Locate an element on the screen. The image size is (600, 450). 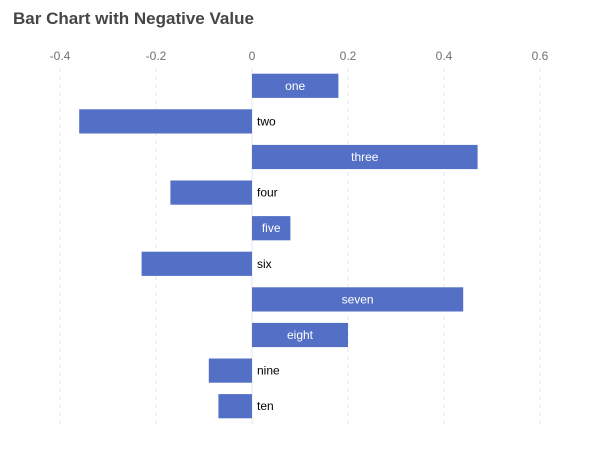
bar-label-ten: ten is located at coordinates (265, 406).